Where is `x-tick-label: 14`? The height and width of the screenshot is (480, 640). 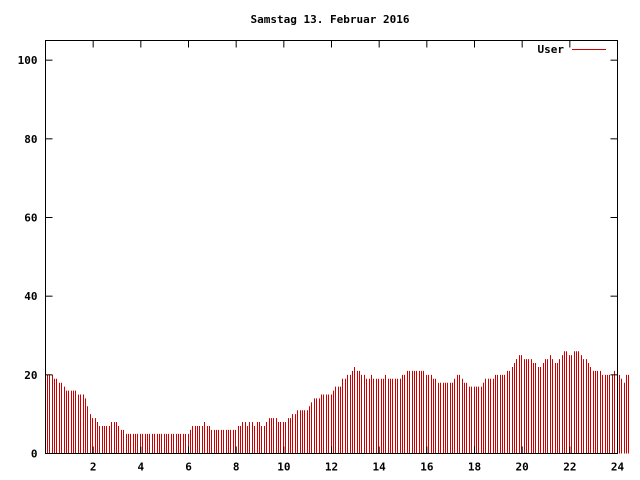 x-tick-label: 14 is located at coordinates (380, 467).